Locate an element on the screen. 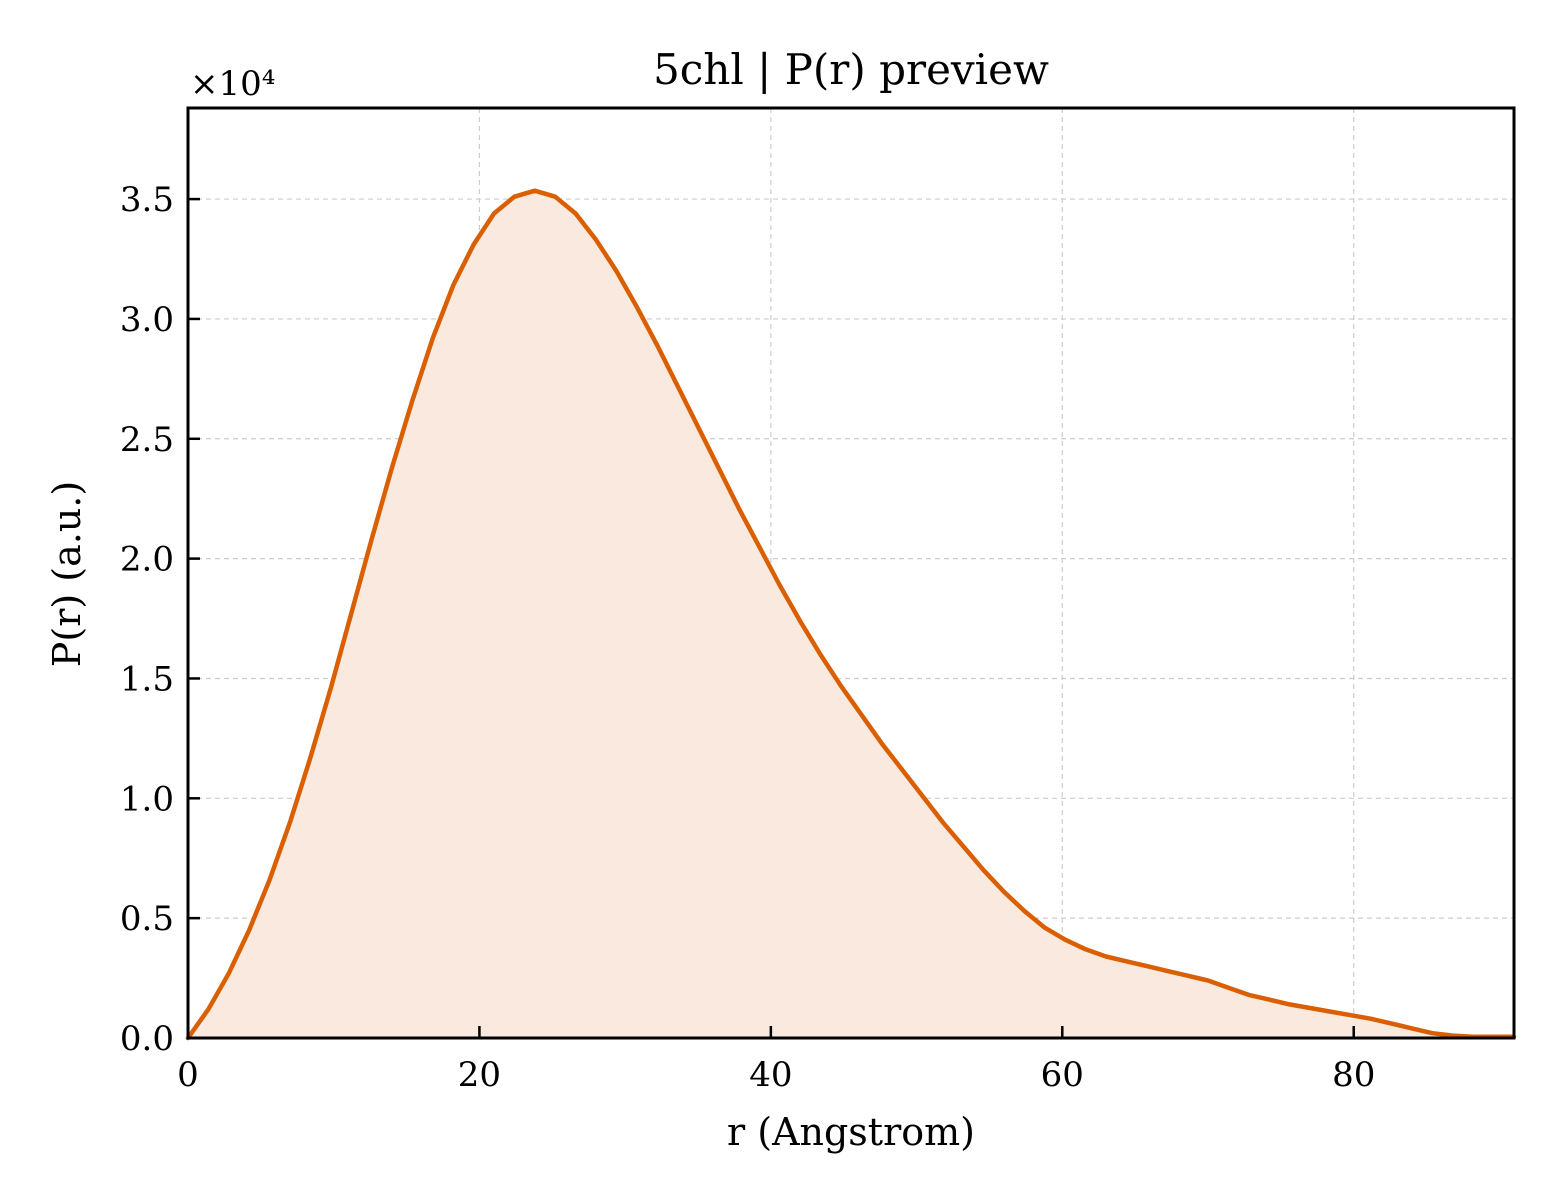  y-tick-label: 2.0 is located at coordinates (147, 560).